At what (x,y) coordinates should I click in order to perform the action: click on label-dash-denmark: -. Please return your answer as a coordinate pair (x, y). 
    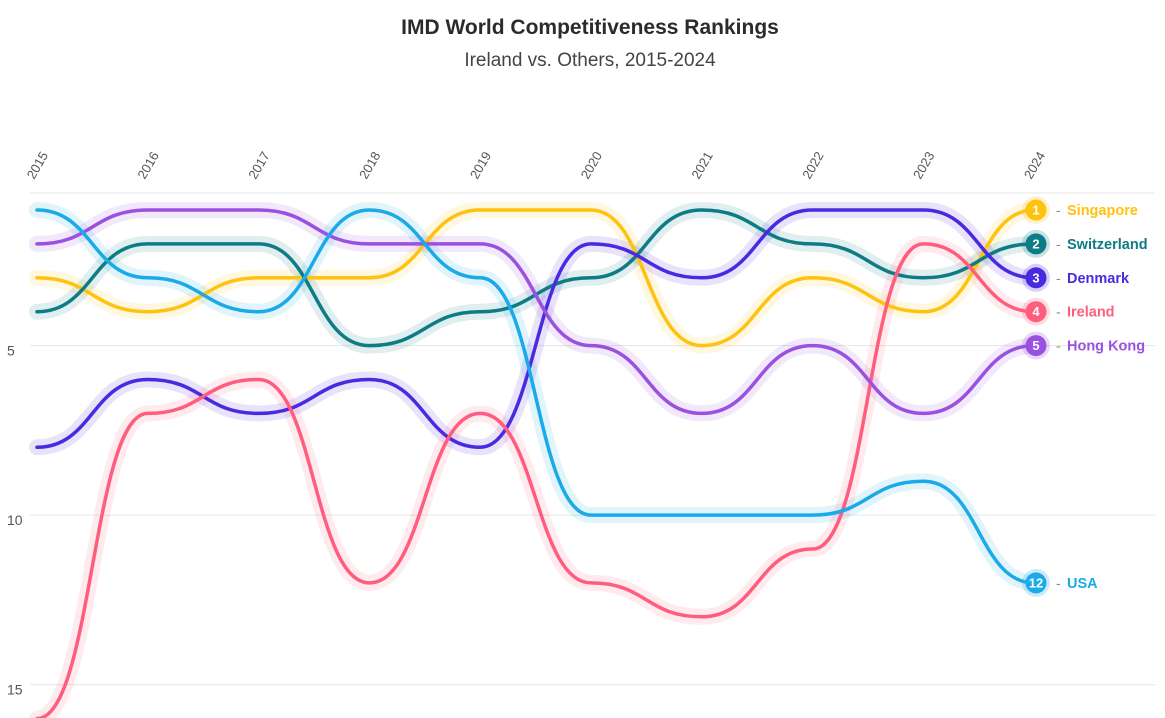
    Looking at the image, I should click on (1058, 278).